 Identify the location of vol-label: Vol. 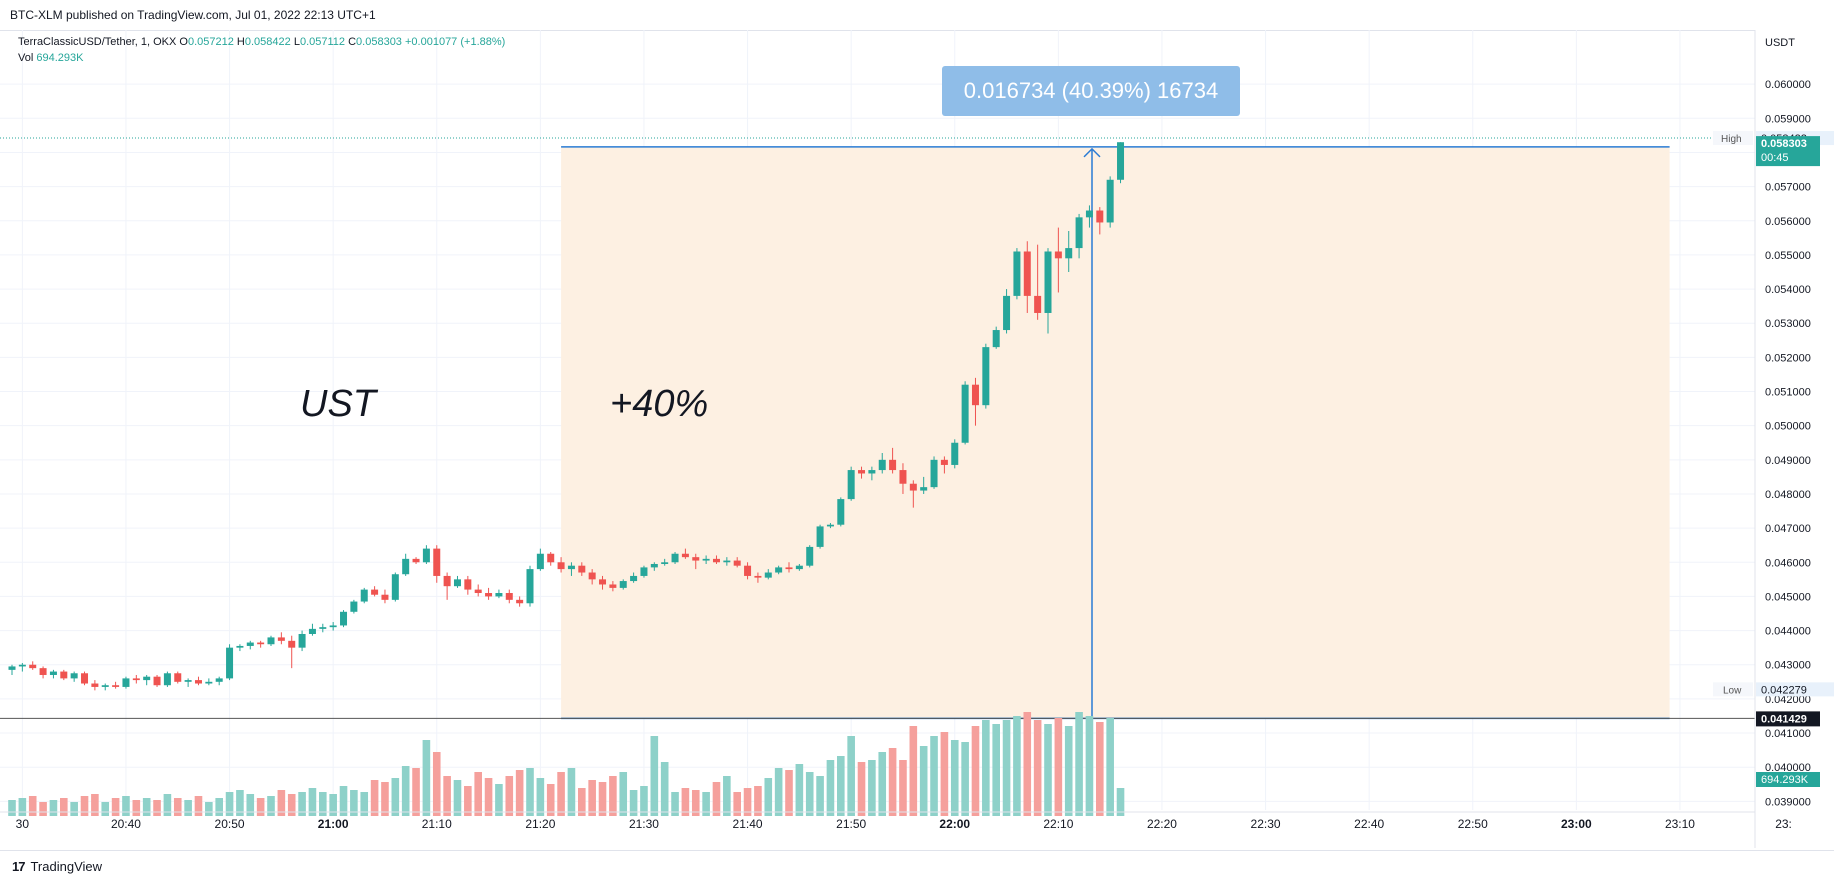
(26, 58).